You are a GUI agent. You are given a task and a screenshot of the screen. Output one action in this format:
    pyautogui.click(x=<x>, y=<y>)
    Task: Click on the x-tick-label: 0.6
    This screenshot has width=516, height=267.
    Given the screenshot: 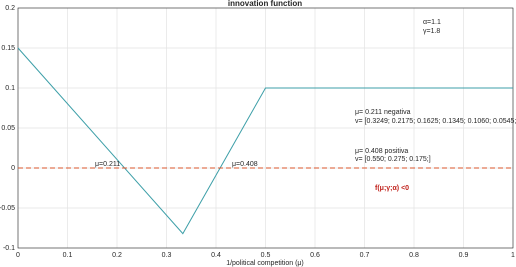 What is the action you would take?
    pyautogui.click(x=315, y=255)
    